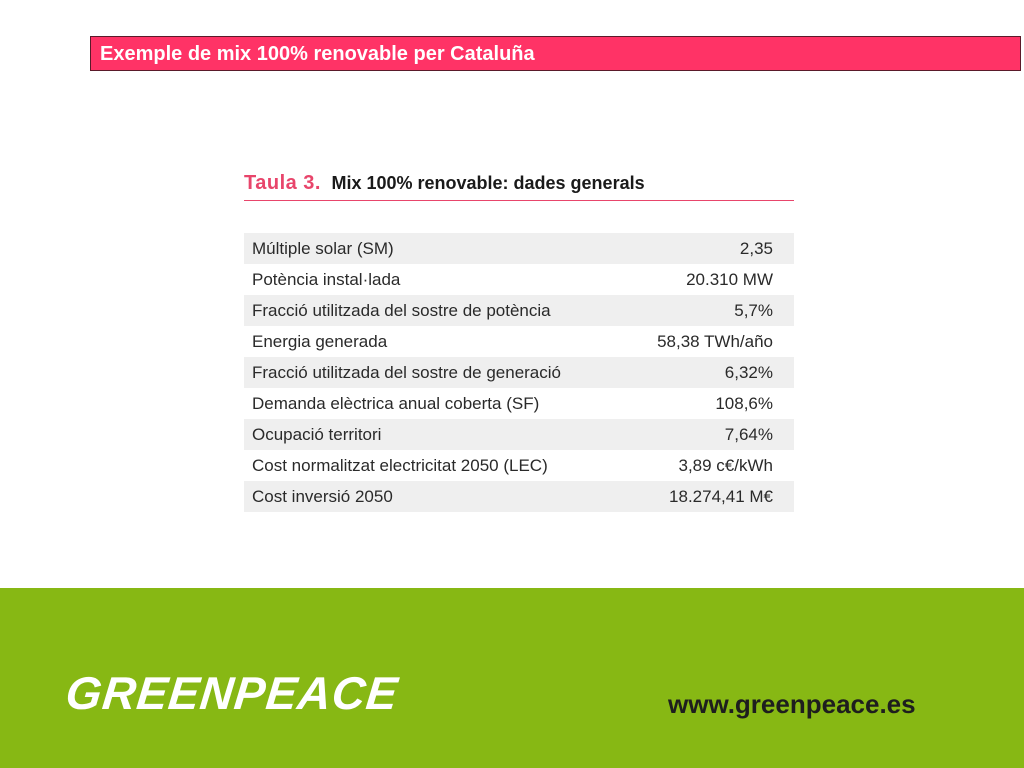  What do you see at coordinates (519, 279) in the screenshot?
I see `table-row: Potència instal·lada 20.310 MW` at bounding box center [519, 279].